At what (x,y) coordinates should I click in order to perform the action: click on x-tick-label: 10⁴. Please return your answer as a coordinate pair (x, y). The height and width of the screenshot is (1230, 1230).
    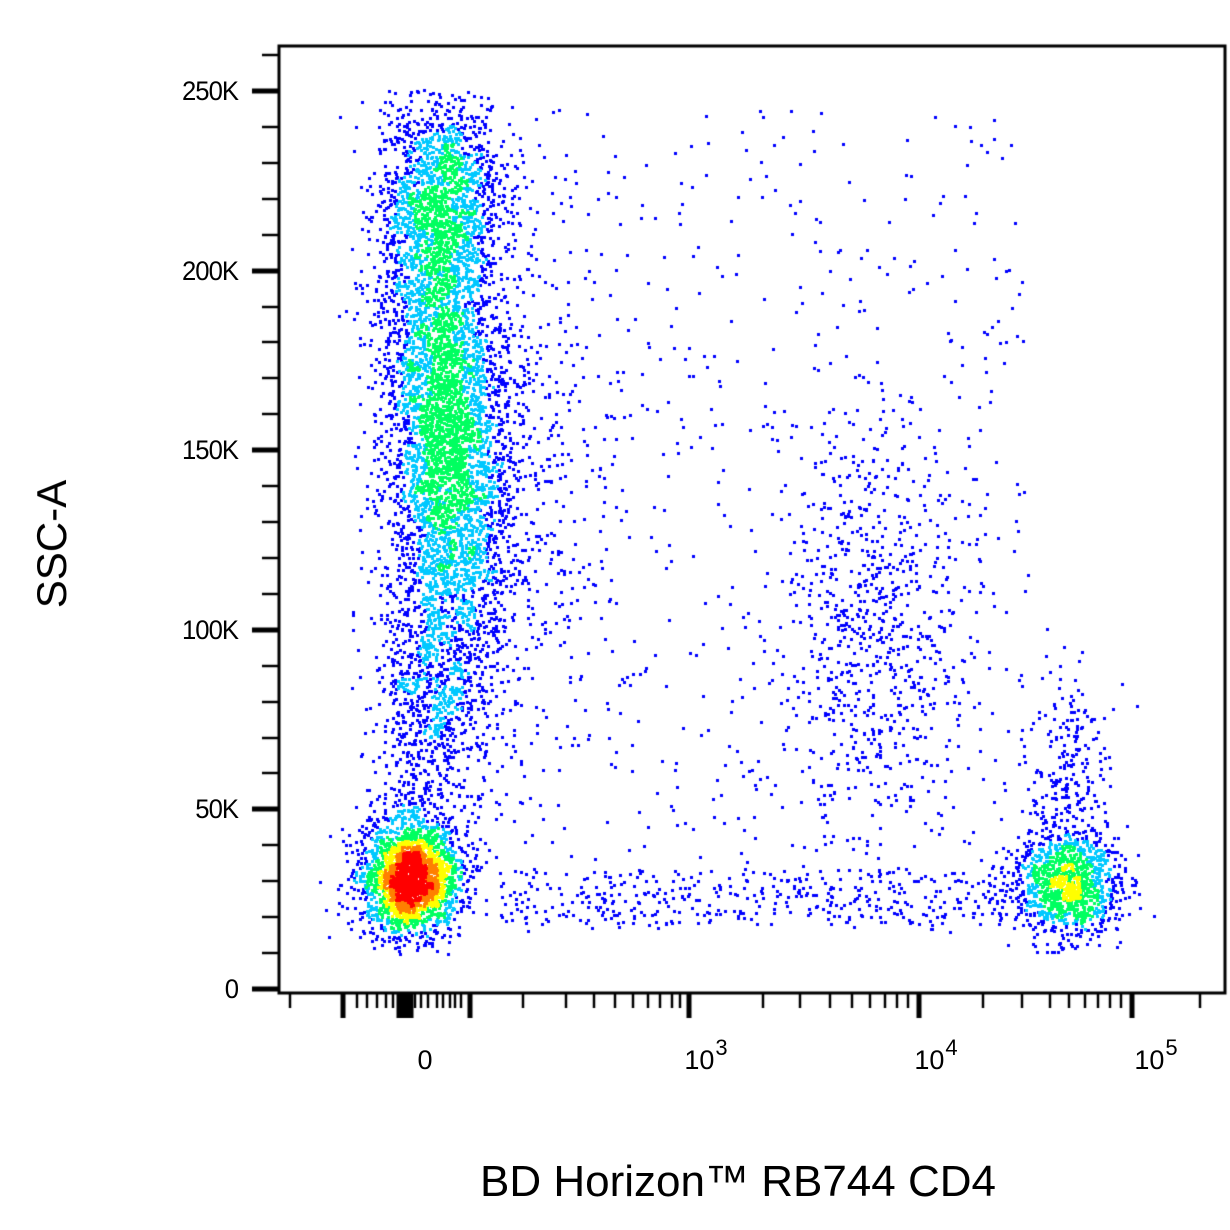
    Looking at the image, I should click on (936, 1055).